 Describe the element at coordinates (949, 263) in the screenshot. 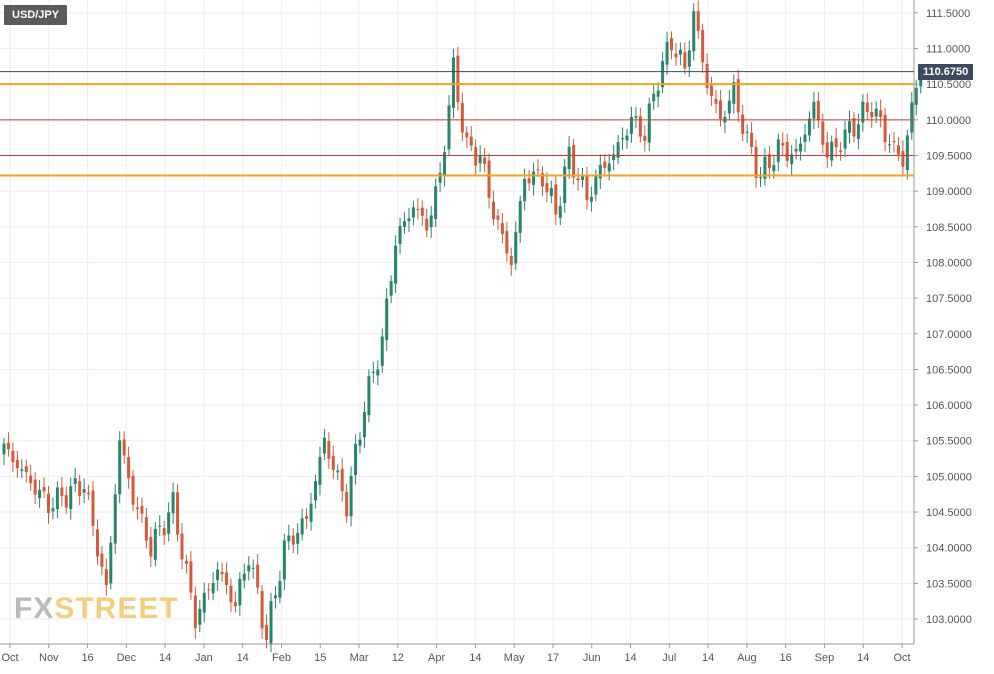

I see `y-tick-label: 108.0000` at that location.